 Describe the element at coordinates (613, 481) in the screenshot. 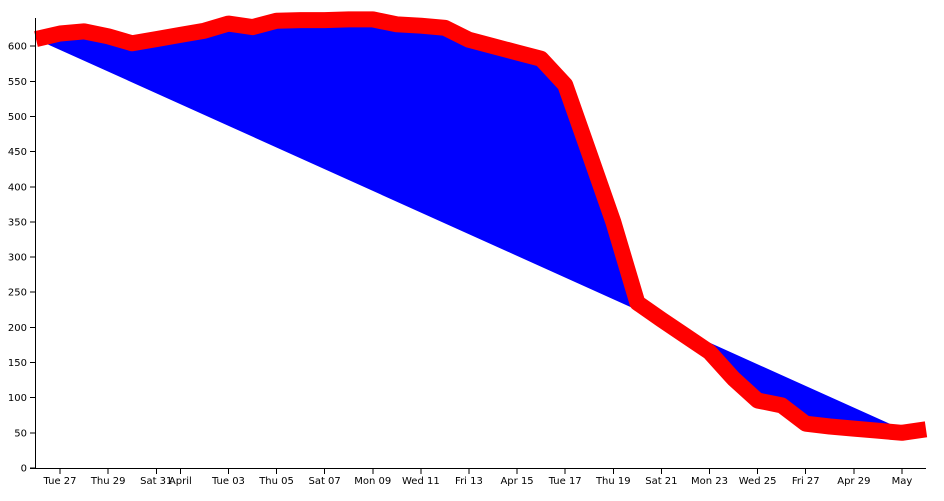

I see `x-tick-label: Thu 19` at that location.